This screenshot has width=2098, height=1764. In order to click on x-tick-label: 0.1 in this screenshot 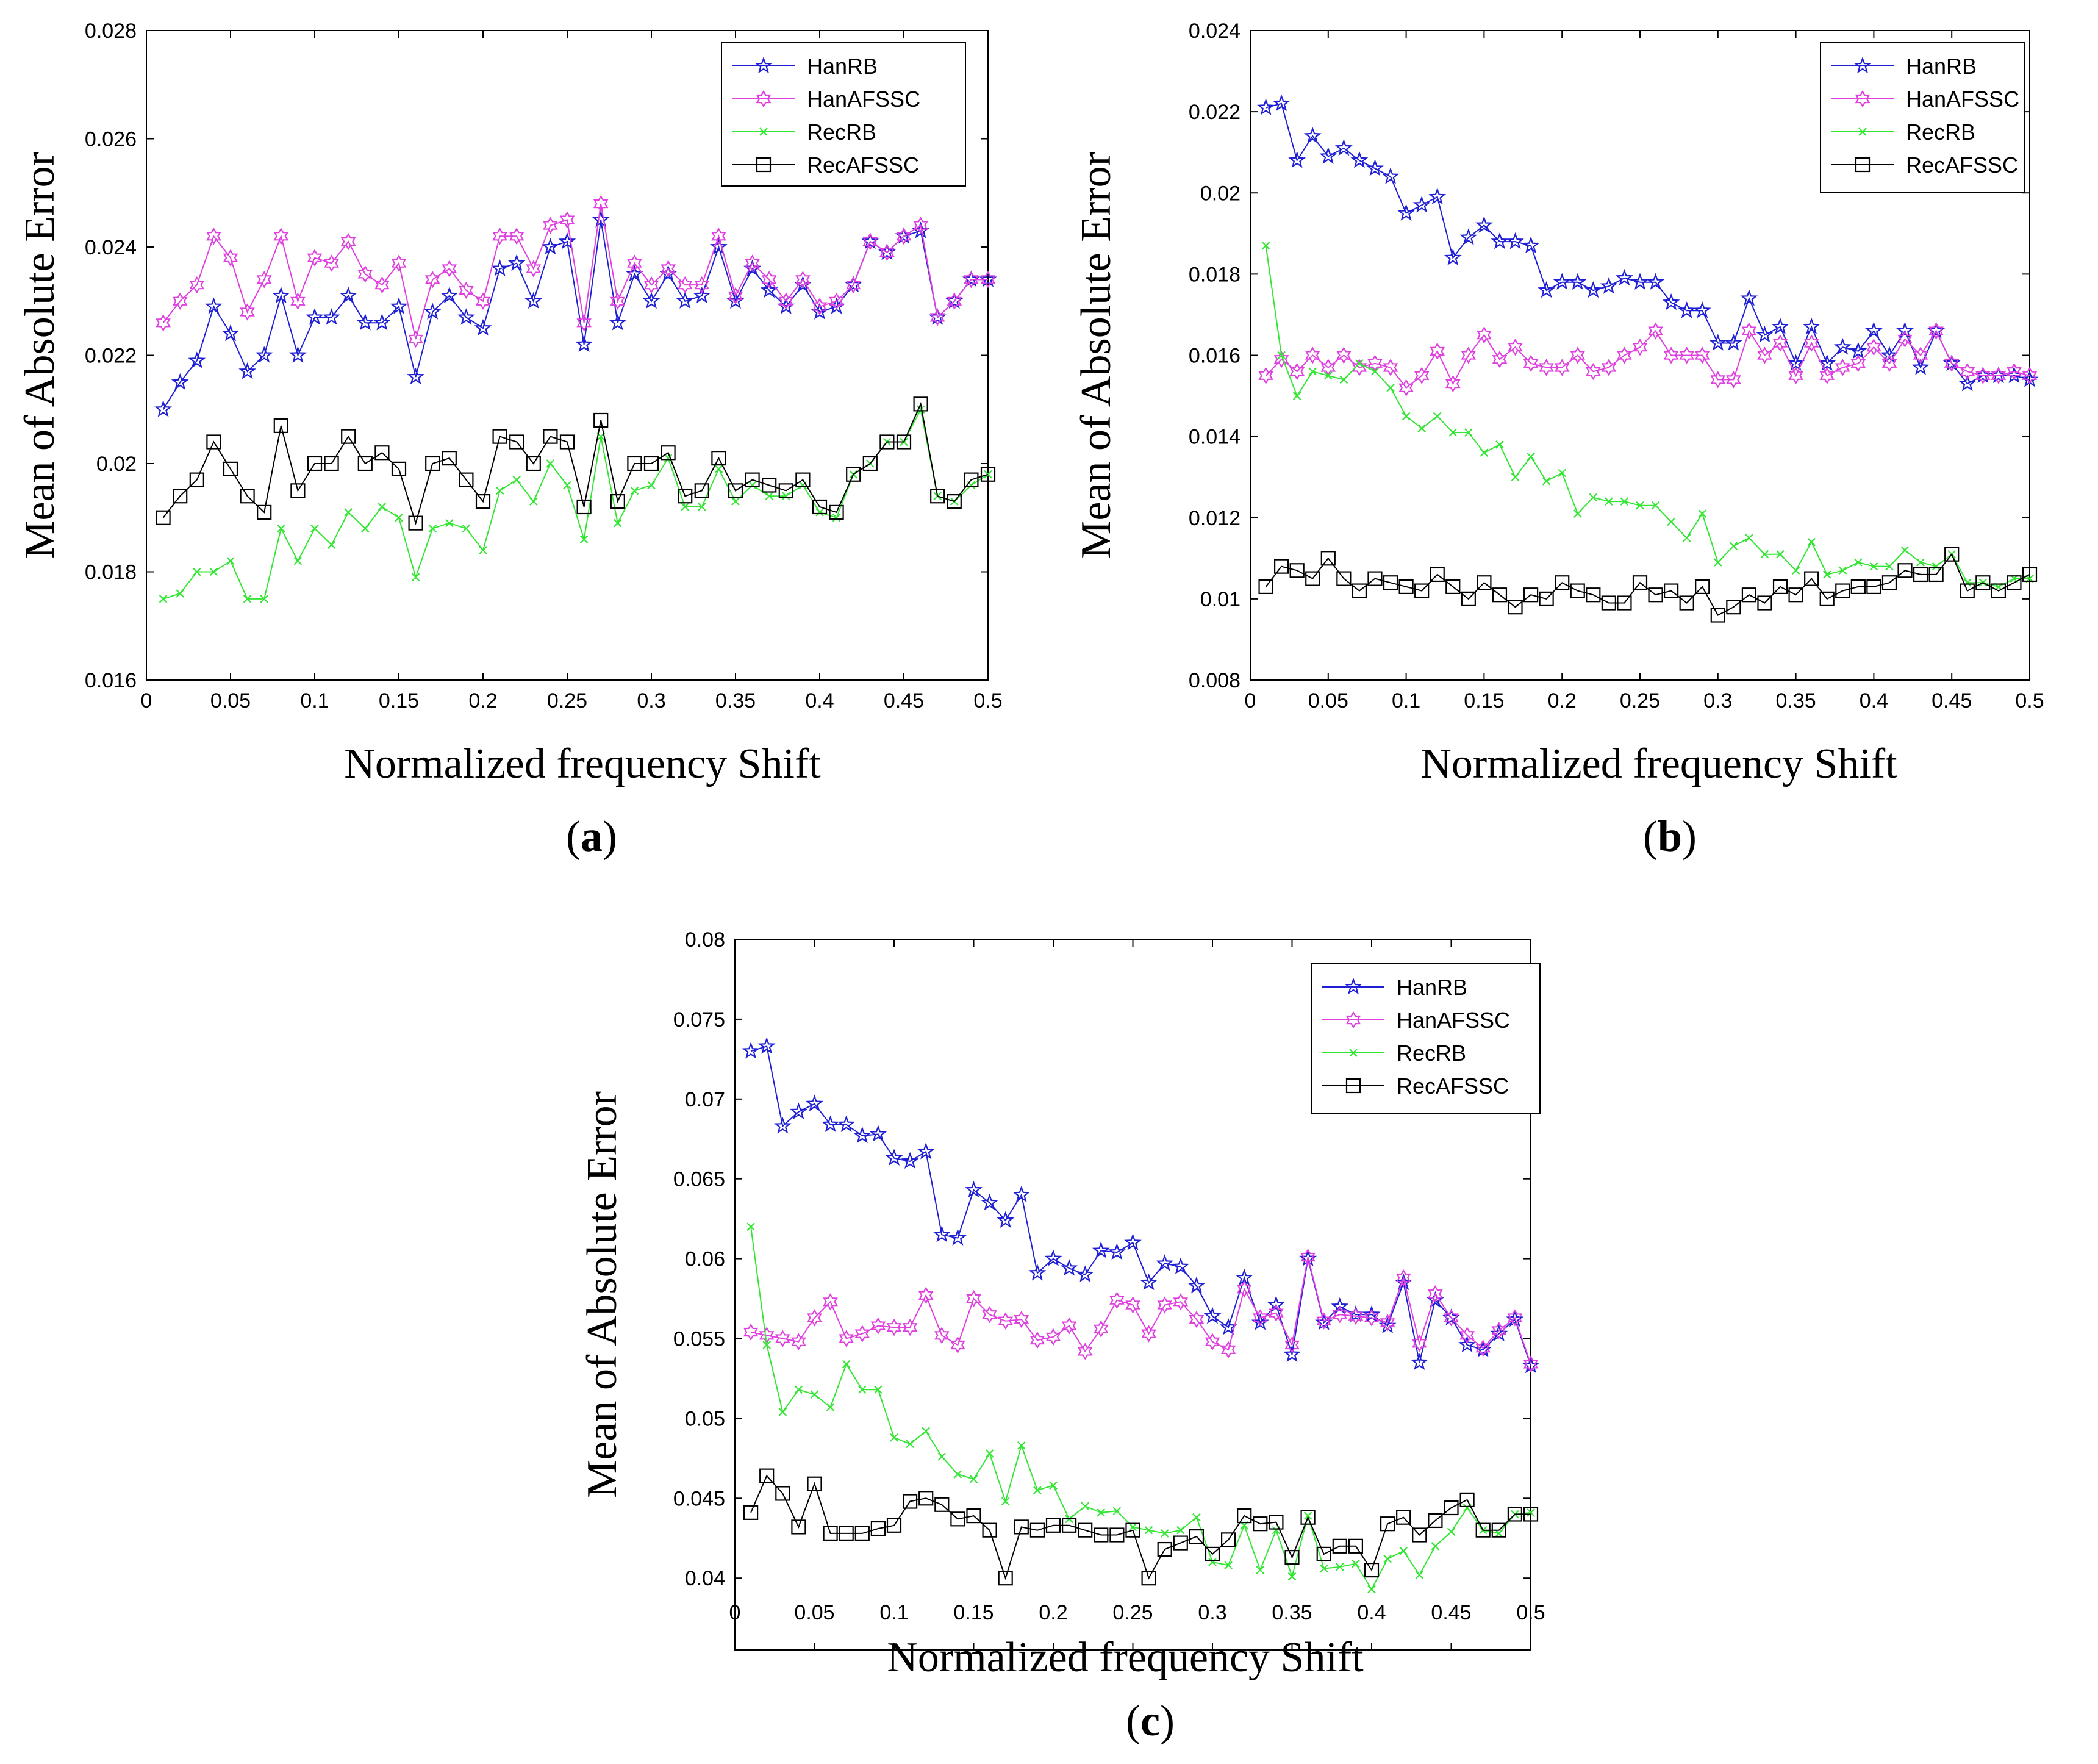, I will do `click(315, 701)`.